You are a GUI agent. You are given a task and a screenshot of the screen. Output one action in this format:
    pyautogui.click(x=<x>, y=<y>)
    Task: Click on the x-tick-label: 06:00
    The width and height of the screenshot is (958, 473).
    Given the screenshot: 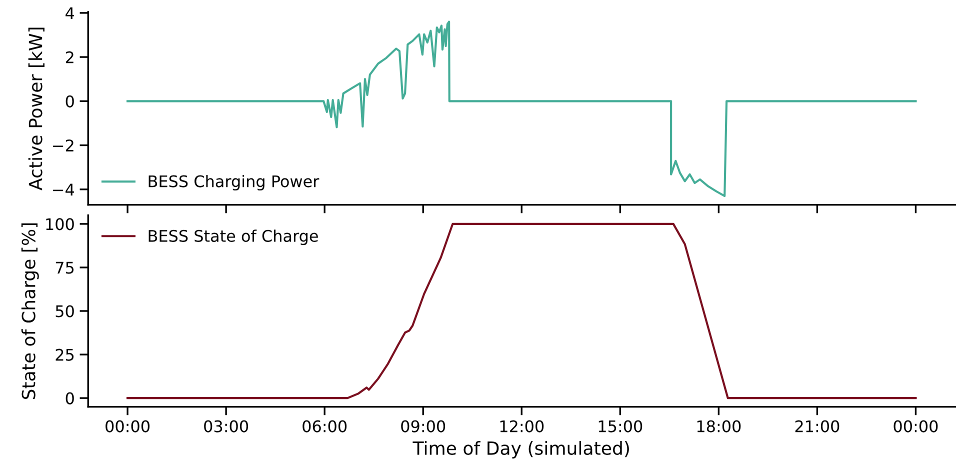 What is the action you would take?
    pyautogui.click(x=324, y=426)
    